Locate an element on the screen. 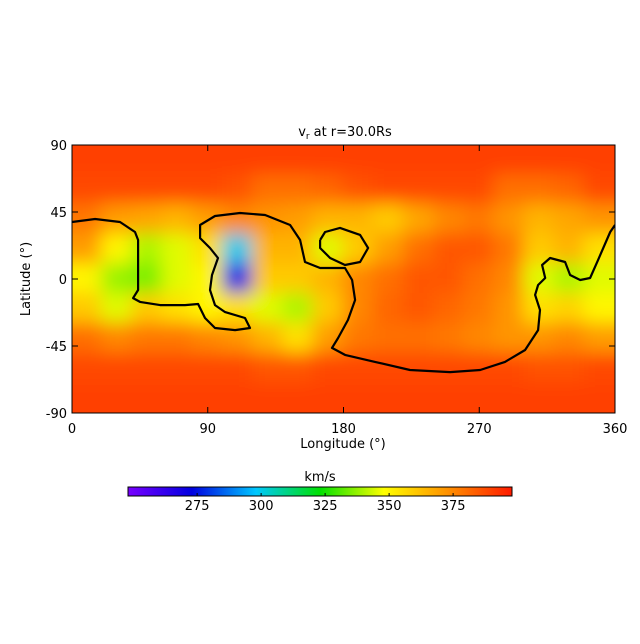 This screenshot has width=640, height=644. chart-title: vr at r=30.0Rs is located at coordinates (345, 133).